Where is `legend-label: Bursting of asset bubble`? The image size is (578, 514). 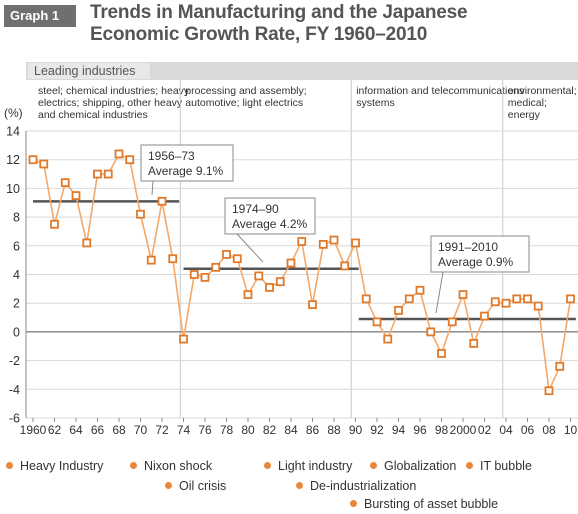
legend-label: Bursting of asset bubble is located at coordinates (431, 504).